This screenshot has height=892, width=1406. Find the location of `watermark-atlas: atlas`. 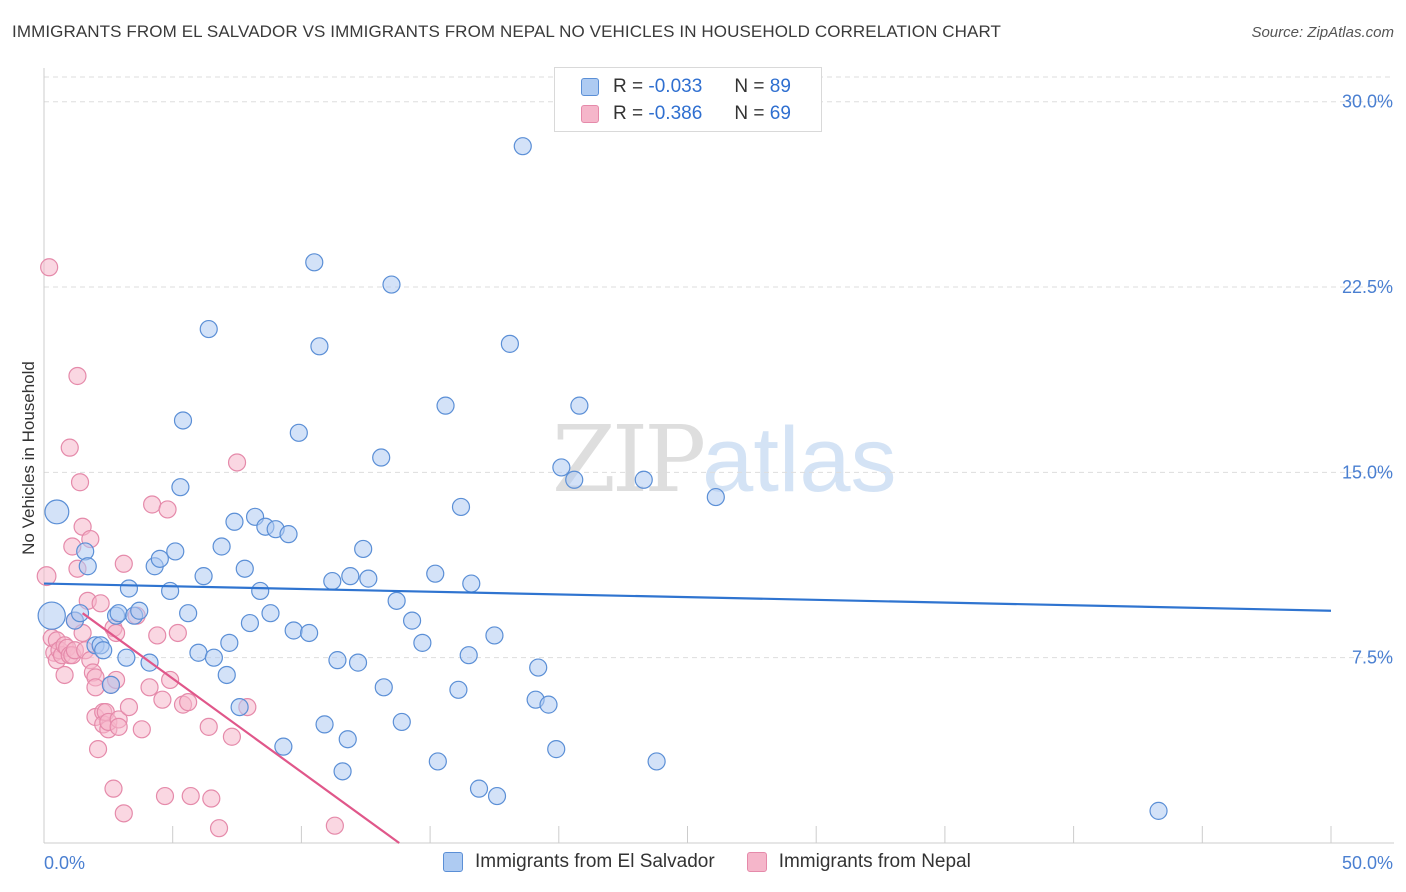

watermark-atlas: atlas is located at coordinates (799, 460).